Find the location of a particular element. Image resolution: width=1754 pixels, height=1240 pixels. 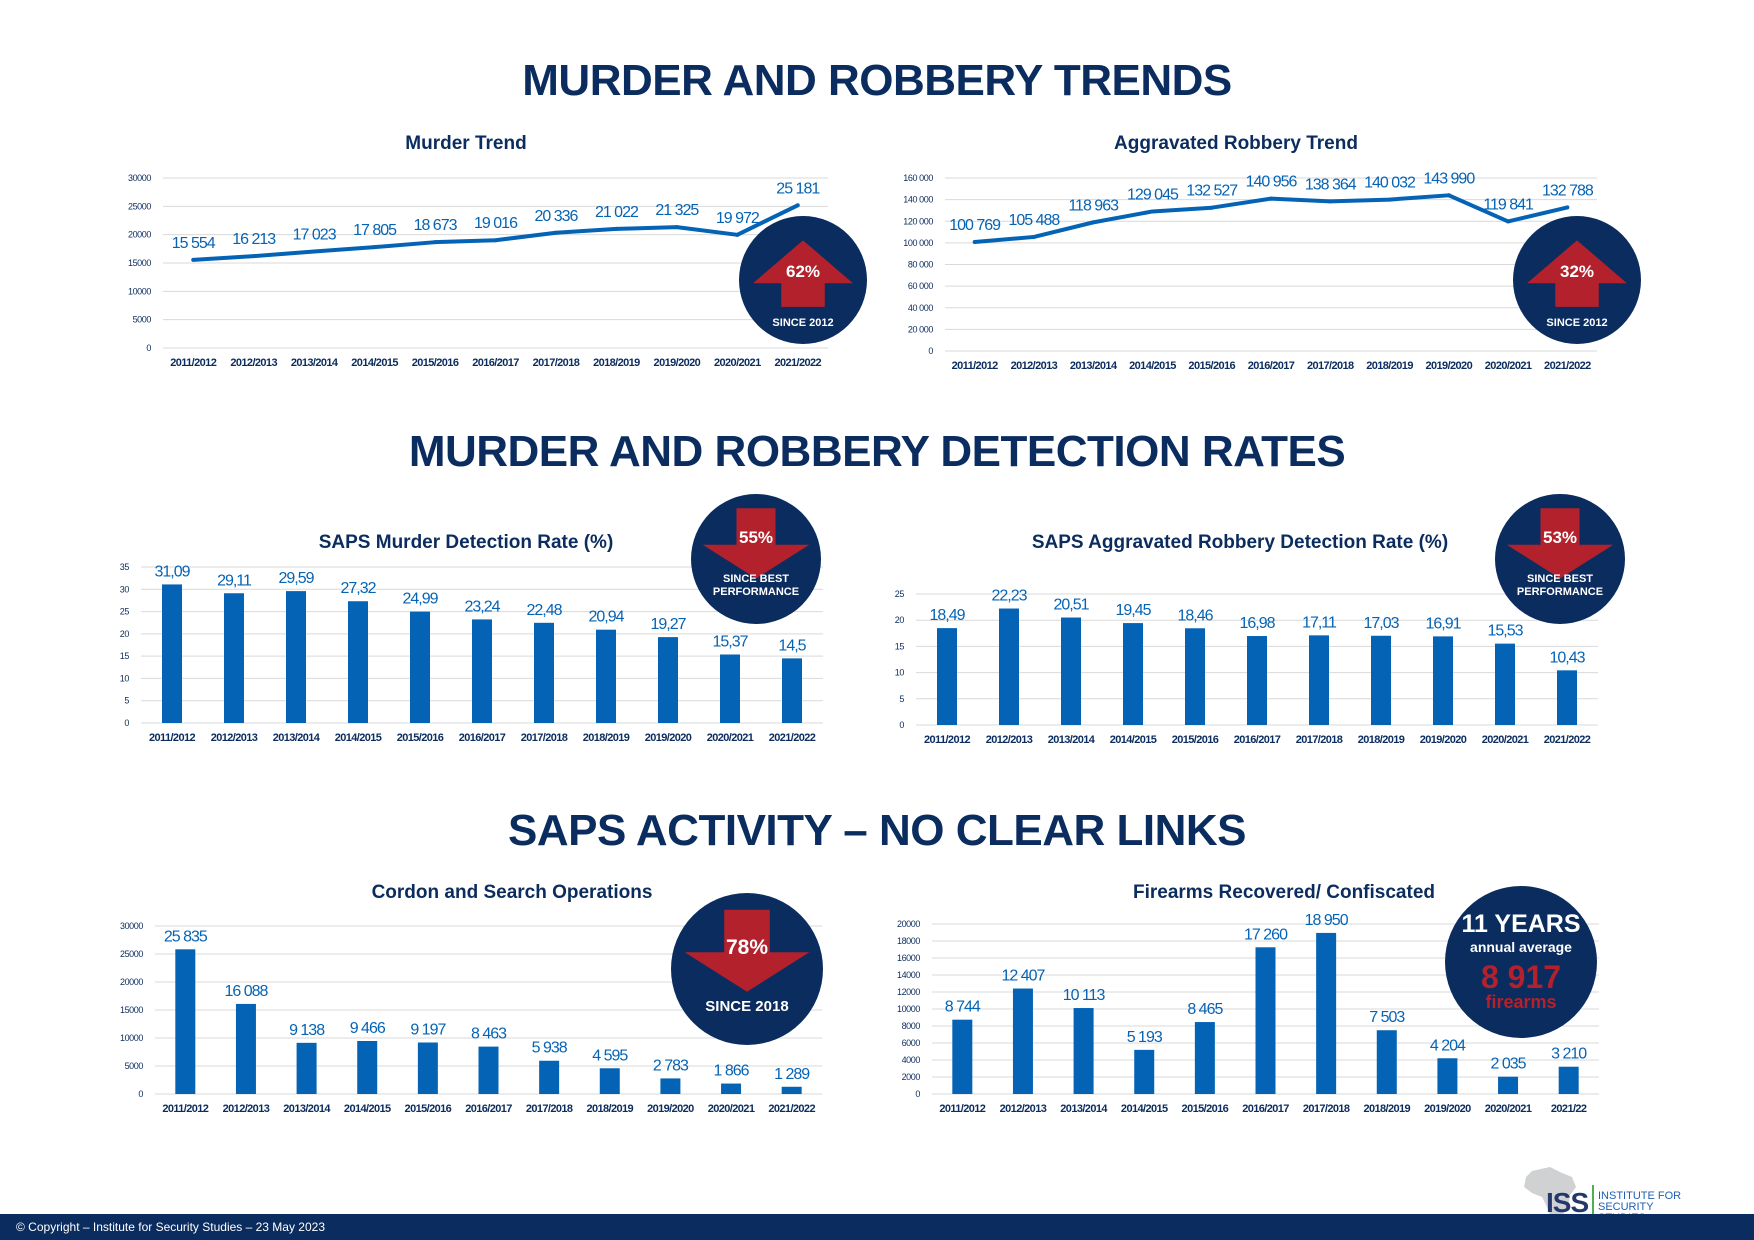

badge-caption: SINCE BEST is located at coordinates (756, 579).